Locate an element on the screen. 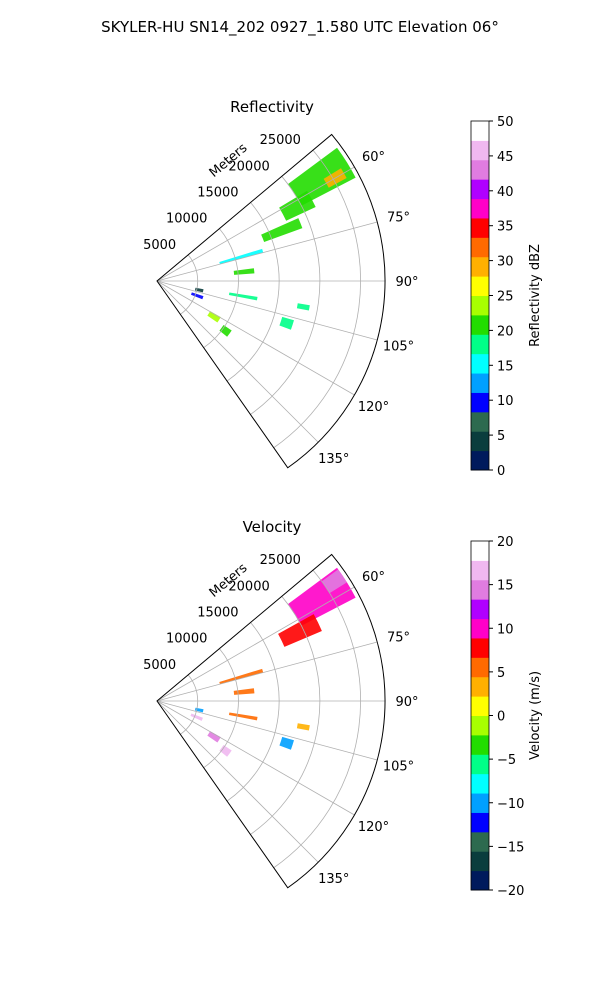  panel-title: Velocity is located at coordinates (272, 527).